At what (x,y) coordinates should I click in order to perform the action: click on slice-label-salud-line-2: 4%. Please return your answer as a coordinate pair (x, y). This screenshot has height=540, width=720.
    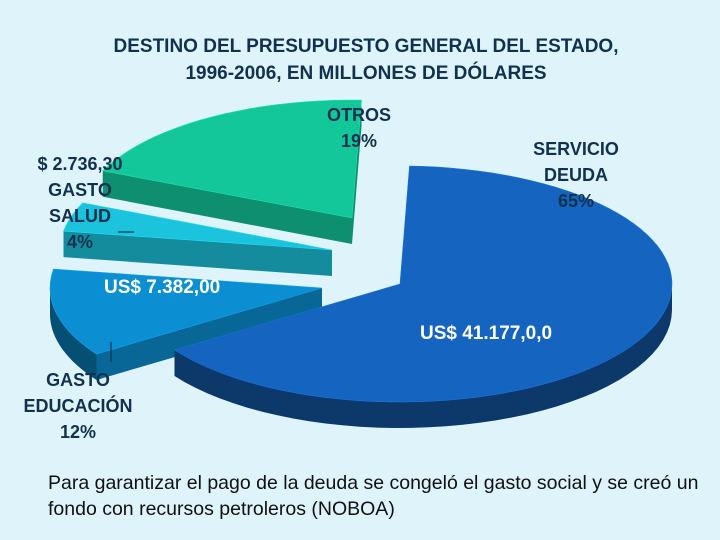
    Looking at the image, I should click on (80, 242).